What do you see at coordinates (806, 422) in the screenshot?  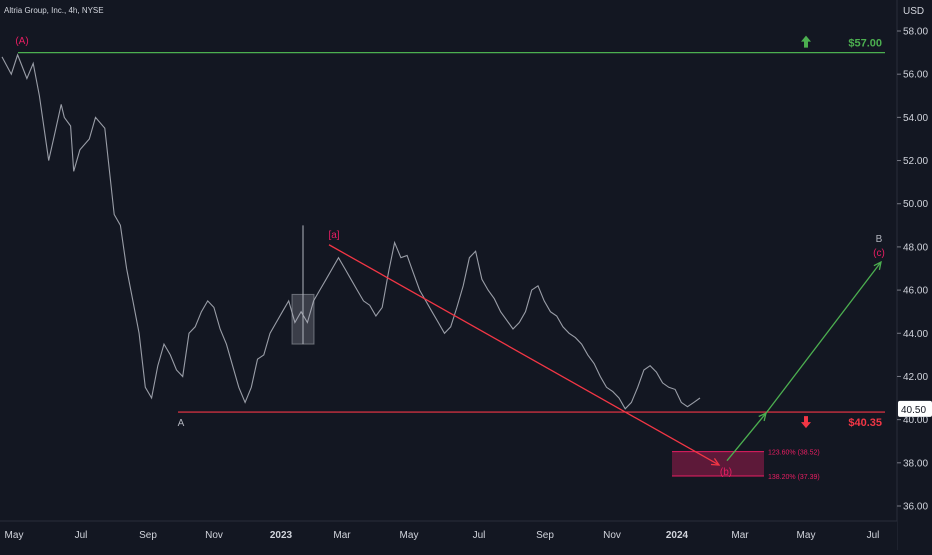 I see `down-arrow-icon` at bounding box center [806, 422].